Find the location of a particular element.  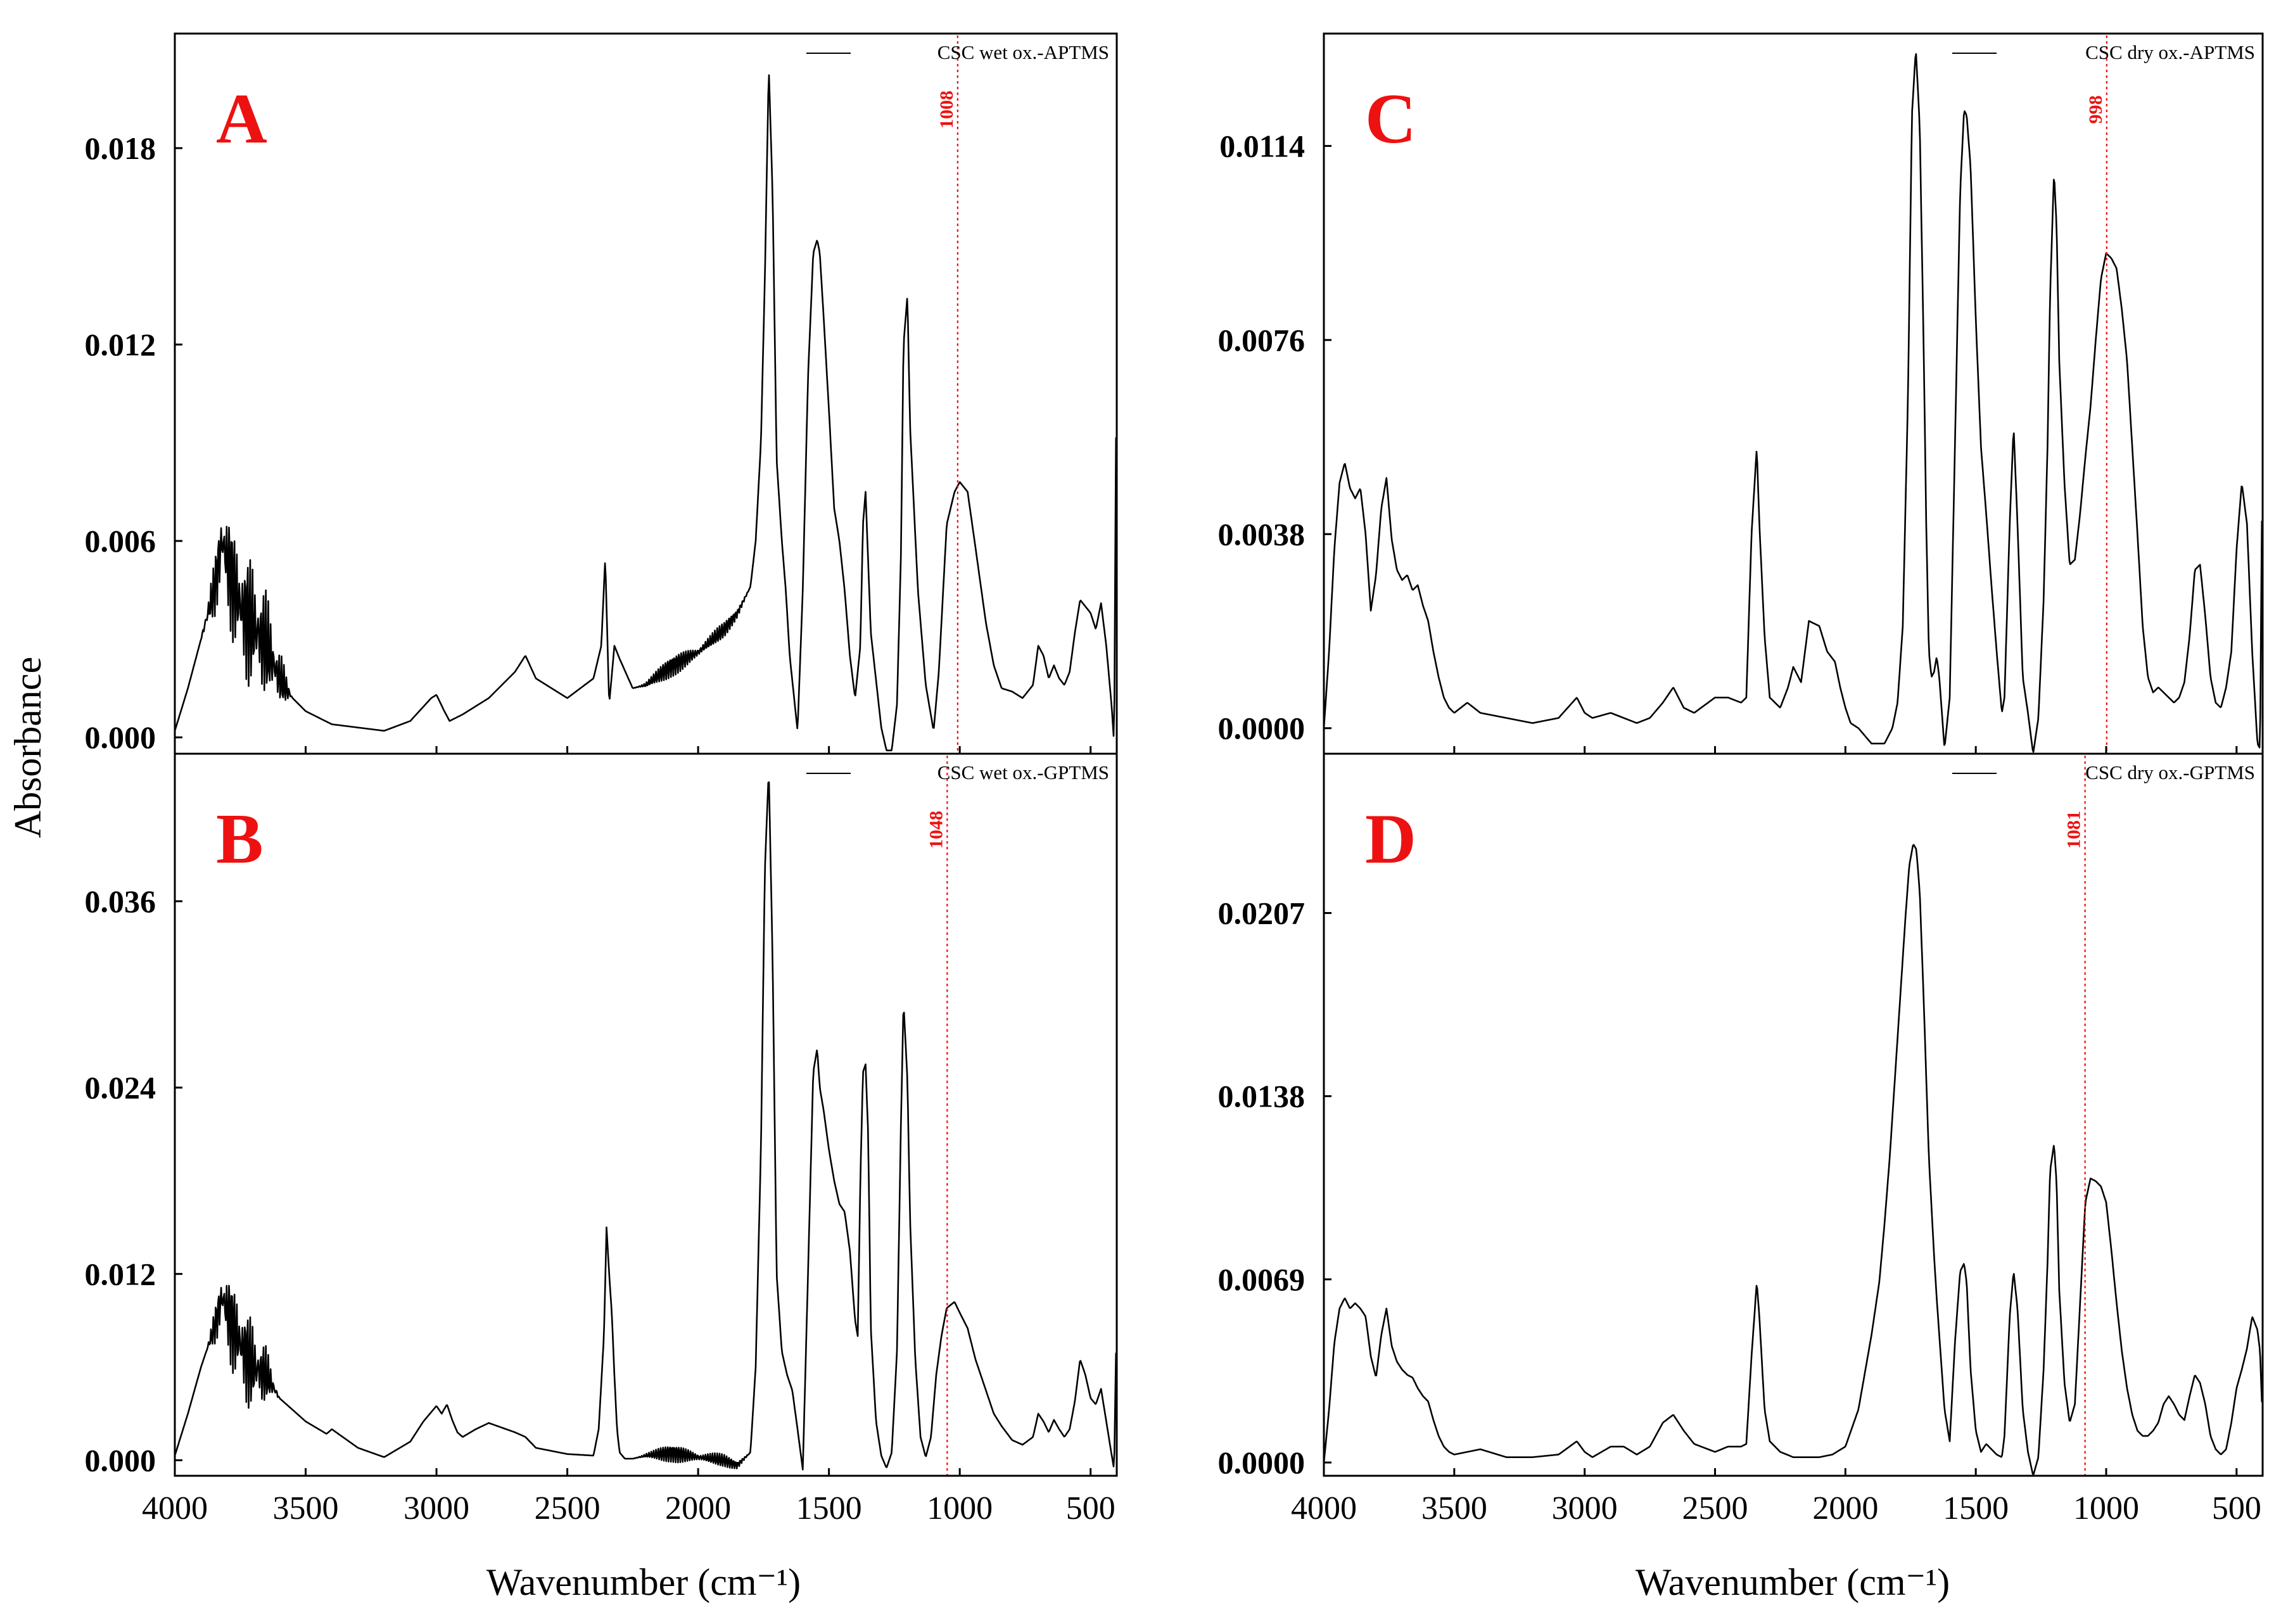

y-tick-label: 0.0069 is located at coordinates (1262, 1279).